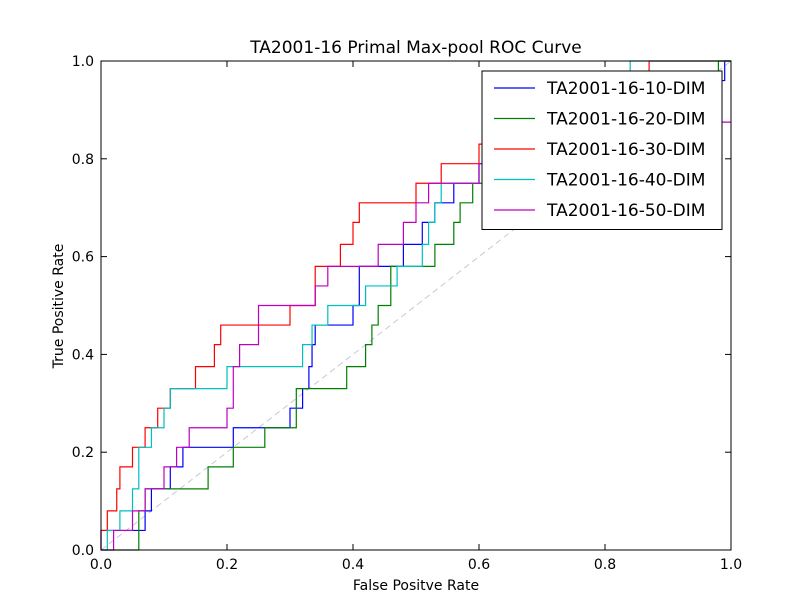  Describe the element at coordinates (415, 48) in the screenshot. I see `chart-title: TA2001-16 Primal Max-pool ROC Curve` at that location.